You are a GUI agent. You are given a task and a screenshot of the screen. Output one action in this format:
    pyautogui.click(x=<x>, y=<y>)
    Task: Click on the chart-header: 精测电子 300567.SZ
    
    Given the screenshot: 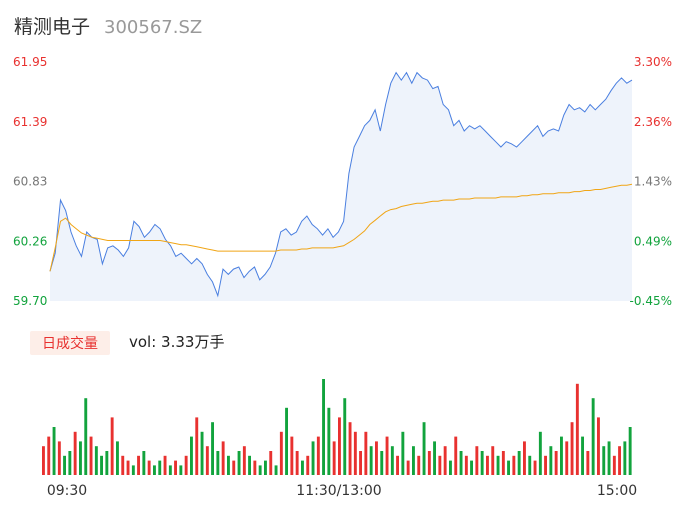 What is the action you would take?
    pyautogui.click(x=108, y=26)
    